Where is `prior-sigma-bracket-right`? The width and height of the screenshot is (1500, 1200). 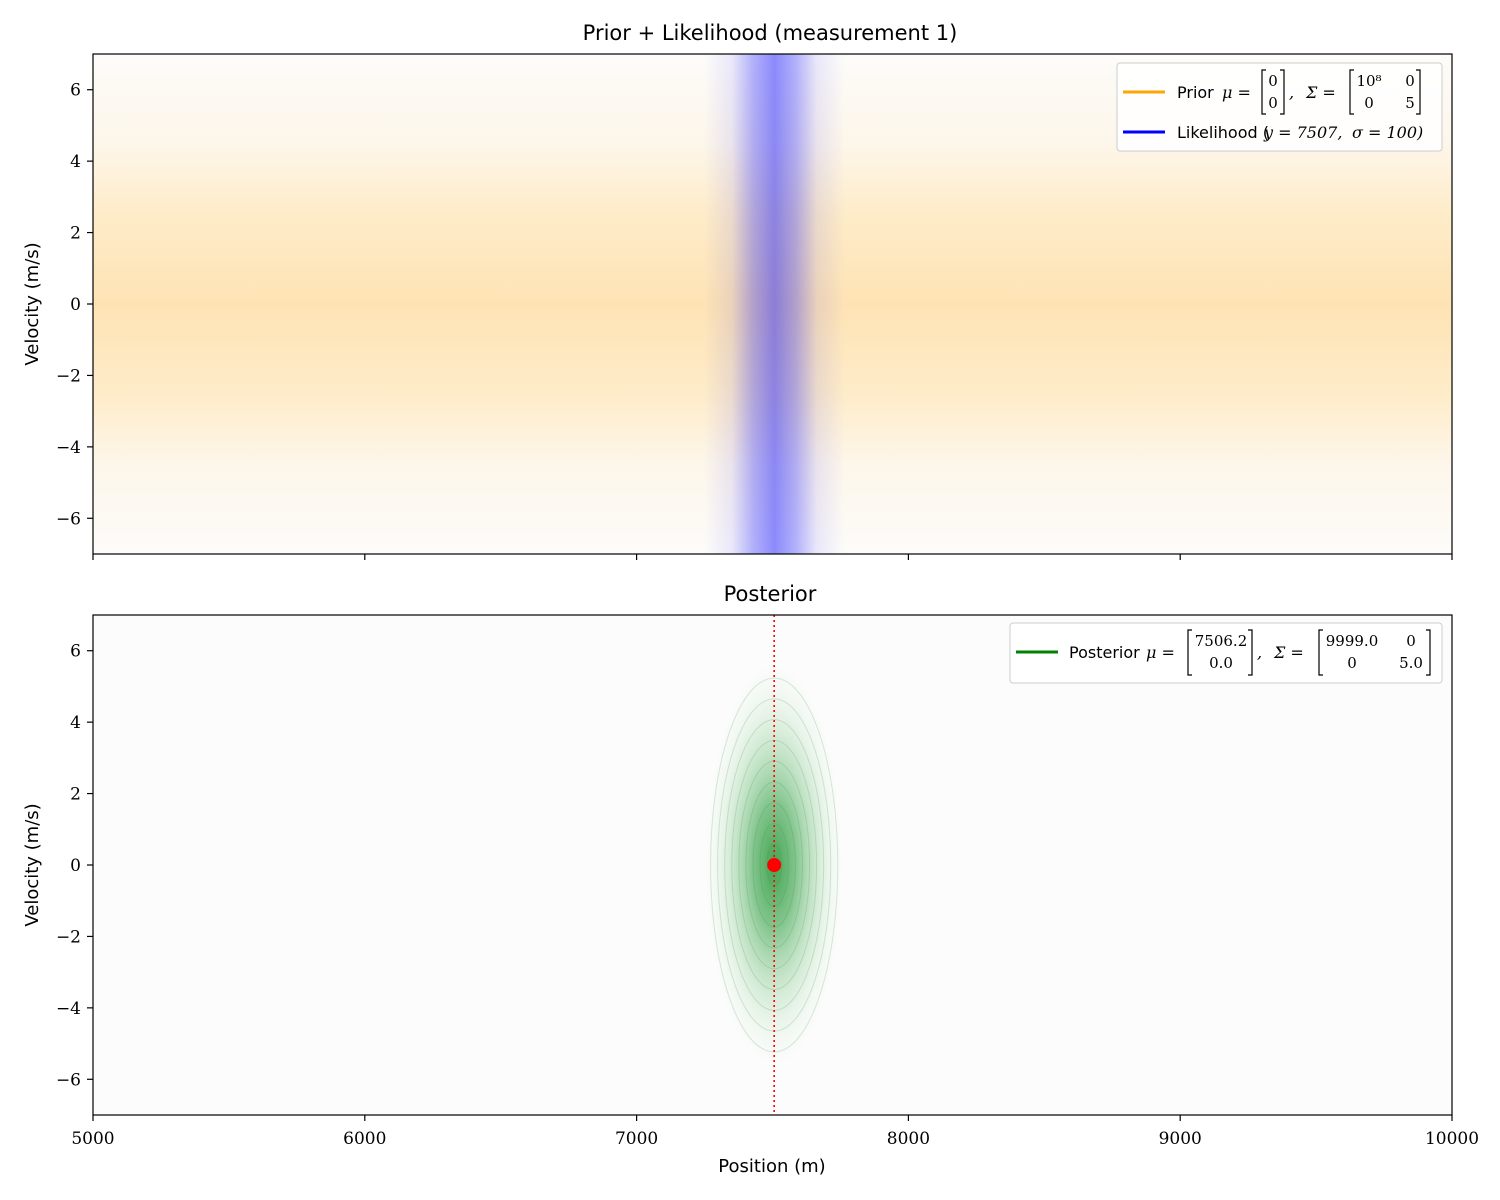 prior-sigma-bracket-right is located at coordinates (1418, 92).